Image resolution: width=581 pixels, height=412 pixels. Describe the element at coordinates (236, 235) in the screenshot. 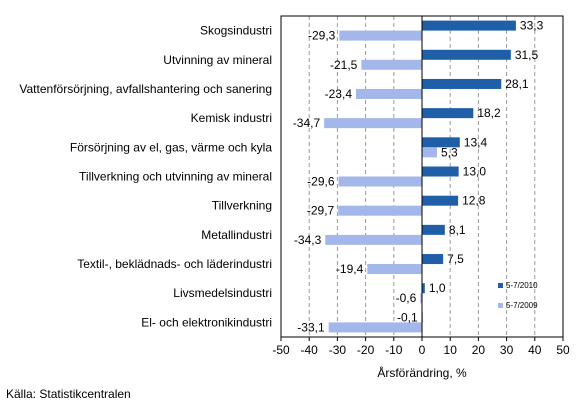

I see `category-label: Metallindustri` at that location.